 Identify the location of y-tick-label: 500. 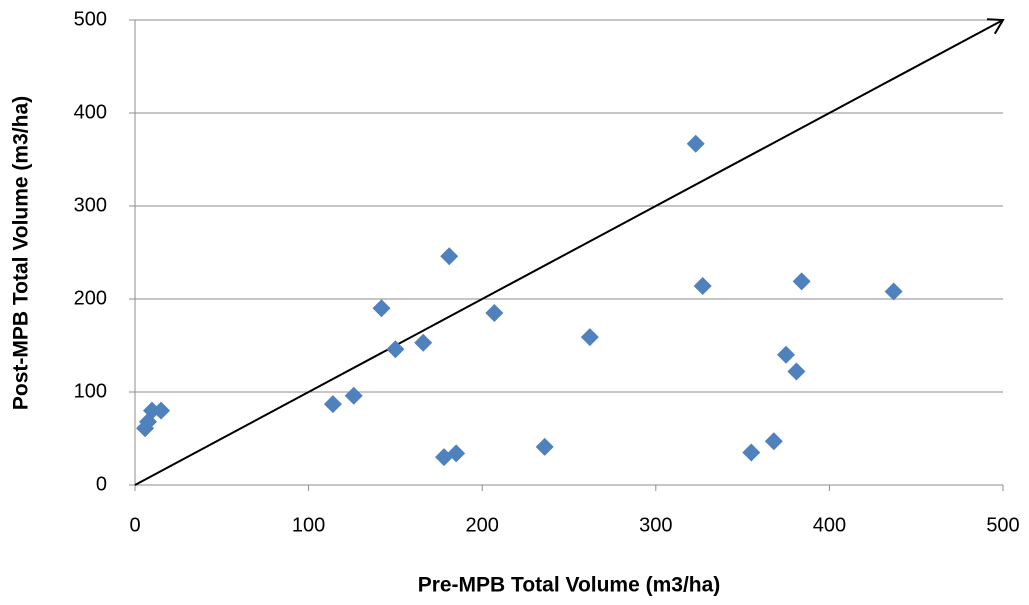
(90, 19).